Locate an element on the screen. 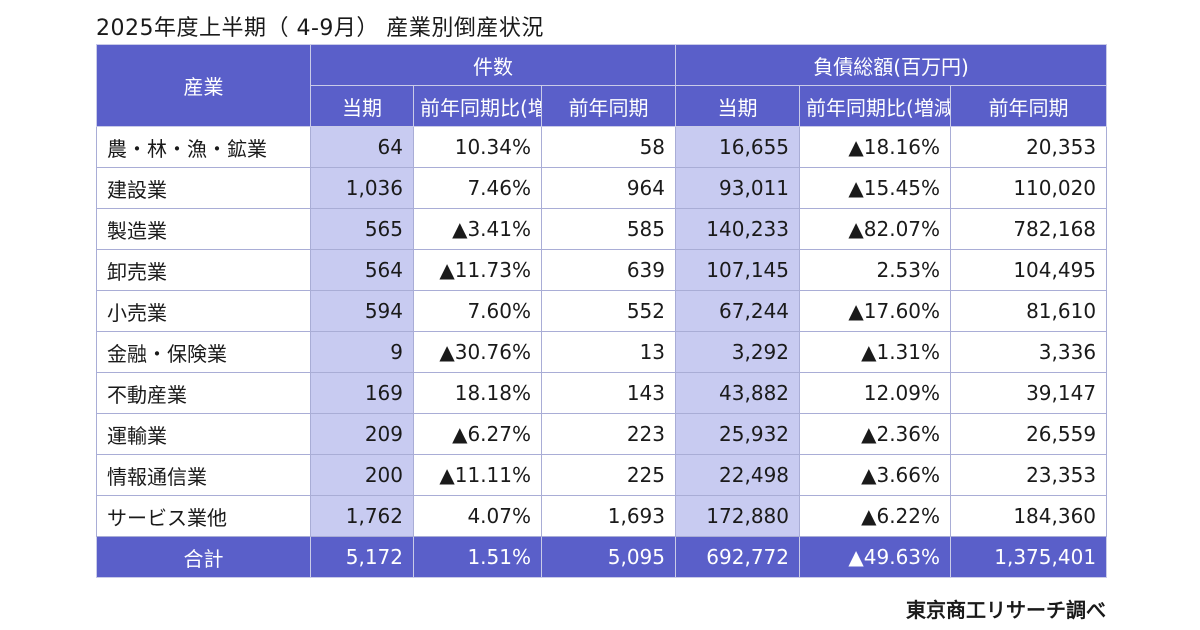 The height and width of the screenshot is (630, 1200). count-prev: 143 is located at coordinates (608, 393).